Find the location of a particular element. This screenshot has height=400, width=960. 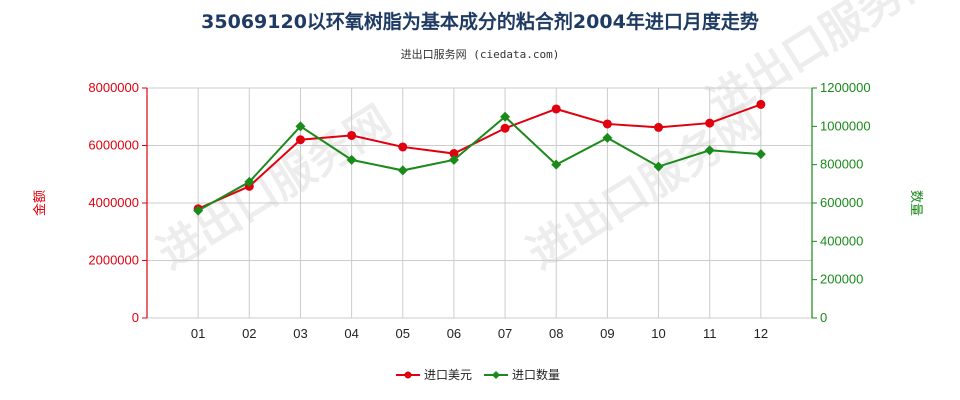

x-tick-label: 09 is located at coordinates (607, 333).